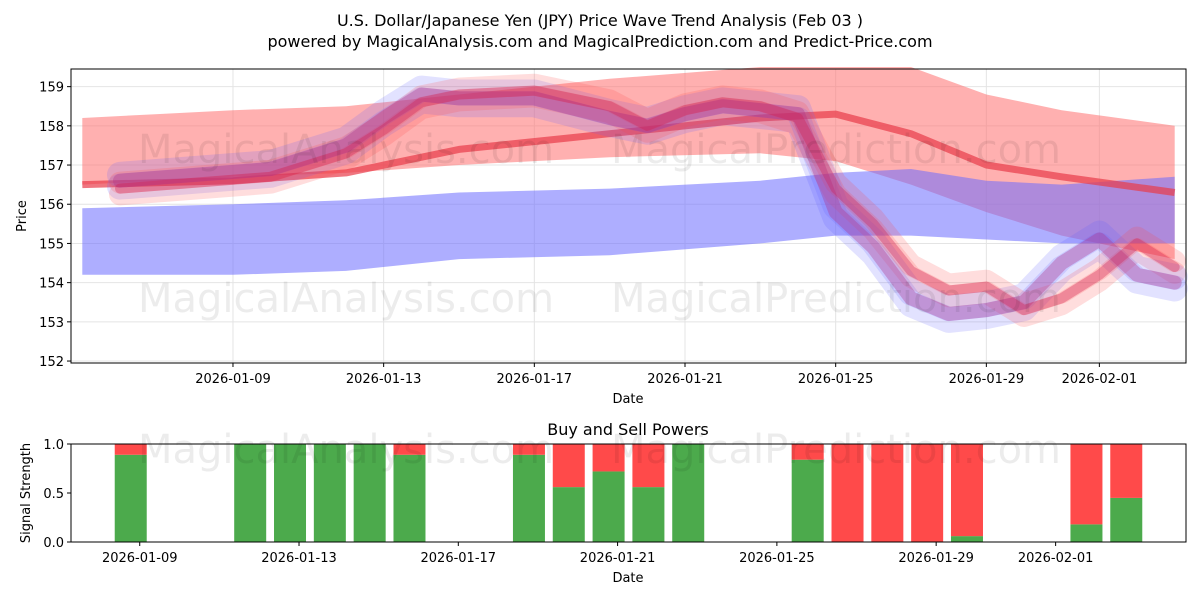 This screenshot has width=1200, height=604. I want to click on price-x-tick-label-1: 2026-01-13, so click(384, 379).